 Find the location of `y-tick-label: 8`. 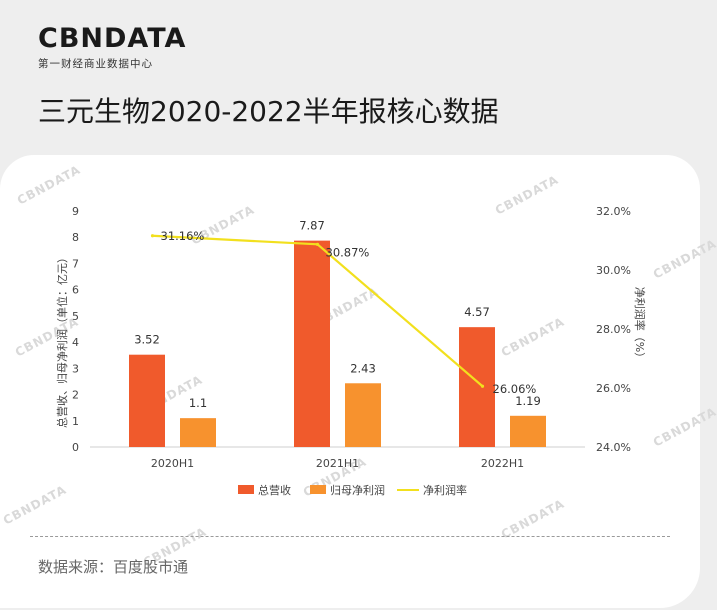

y-tick-label: 8 is located at coordinates (75, 237).